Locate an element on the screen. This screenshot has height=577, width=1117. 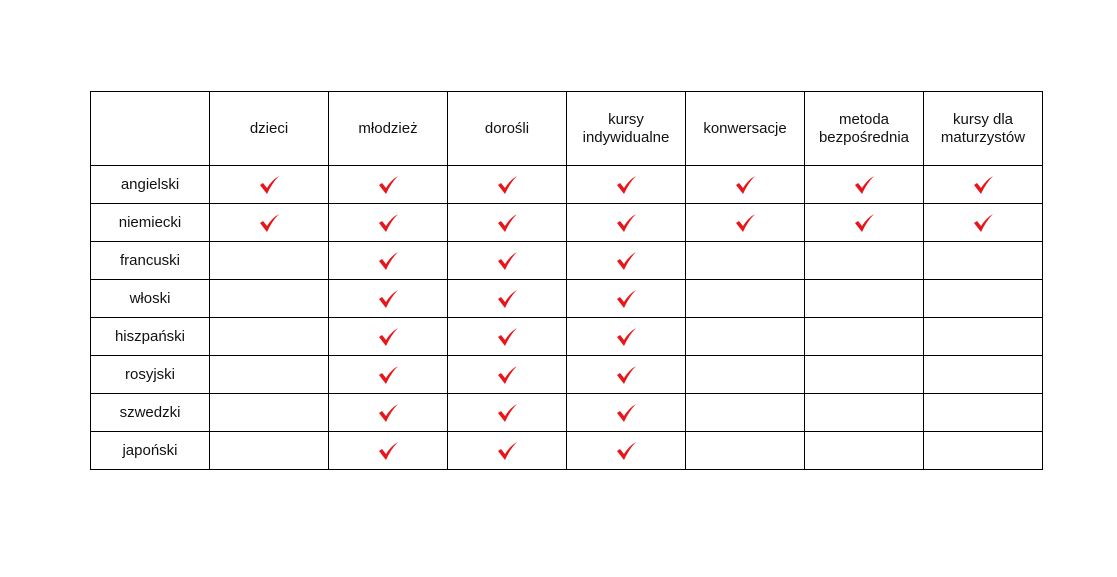
row-label: angielski is located at coordinates (150, 184).